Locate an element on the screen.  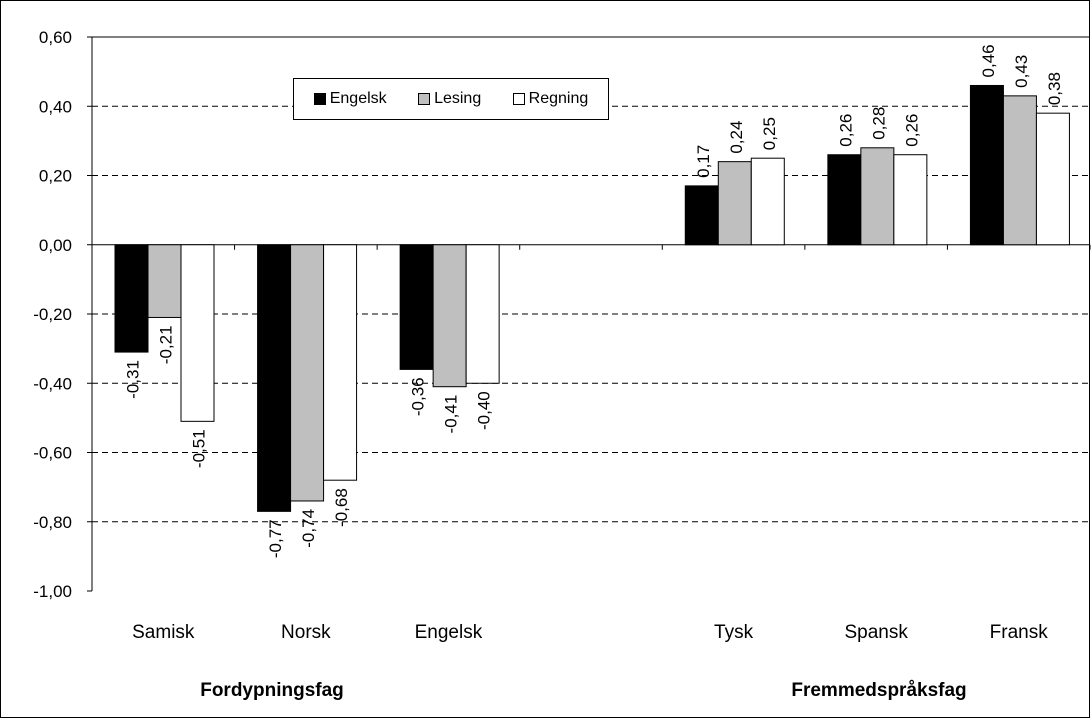
data-label: -0,68 is located at coordinates (341, 507).